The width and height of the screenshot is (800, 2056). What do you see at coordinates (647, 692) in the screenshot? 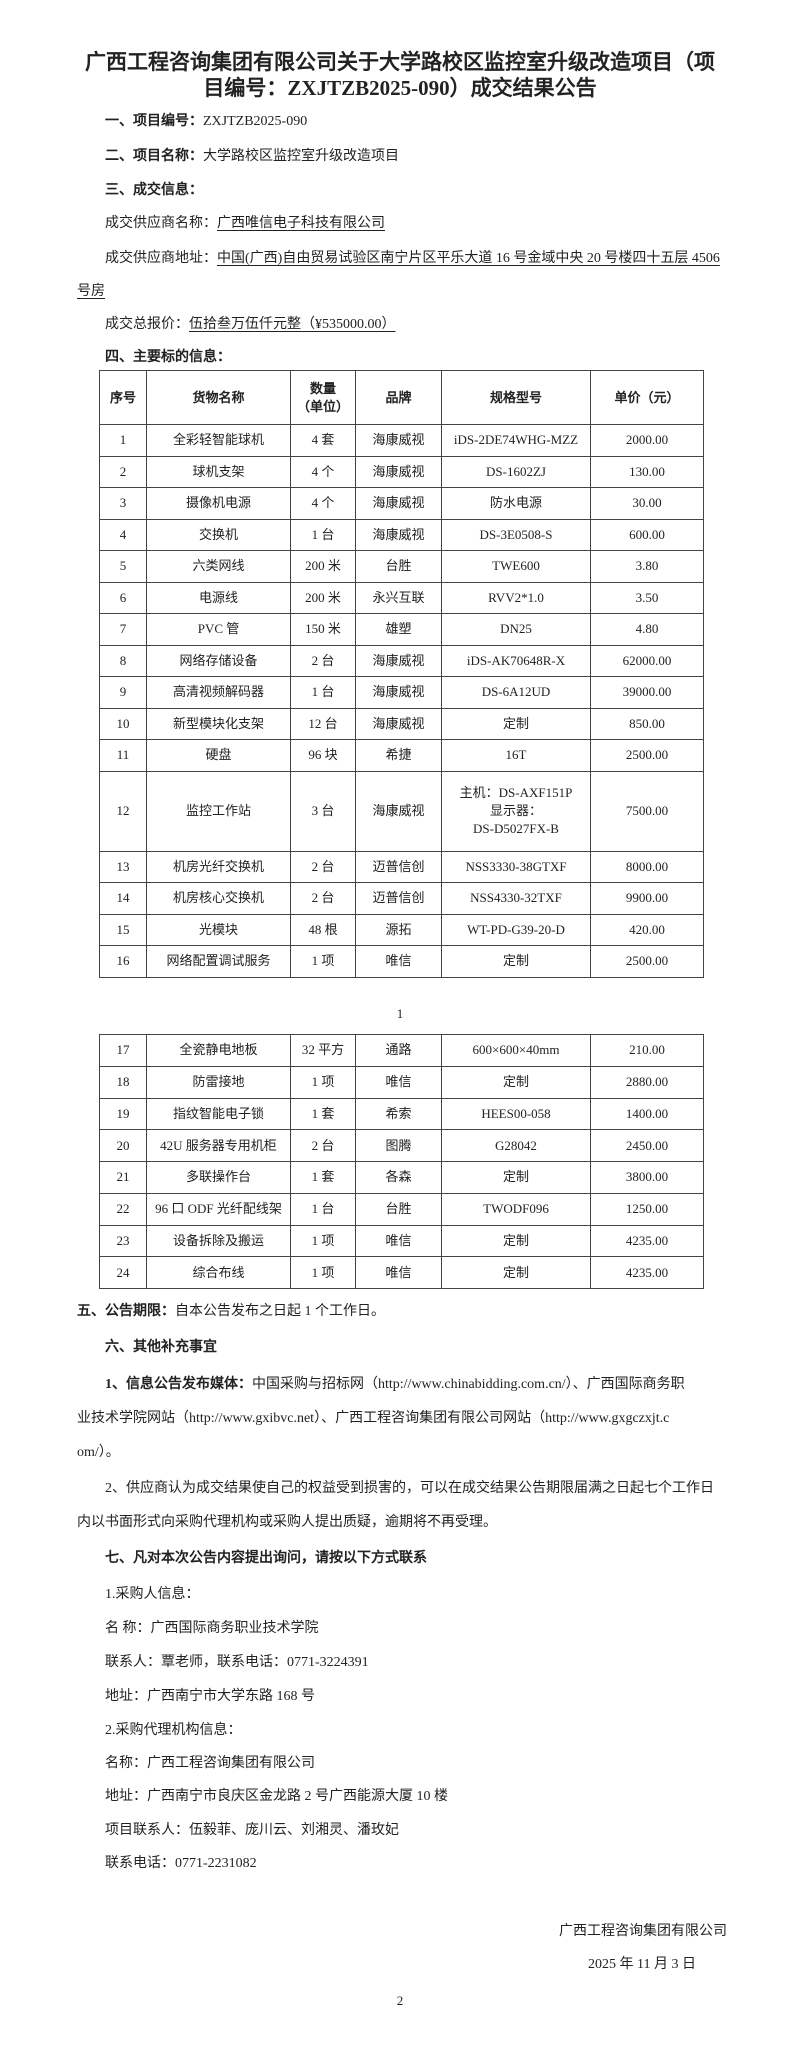
I see `cell-unit-price: 39000.00` at bounding box center [647, 692].